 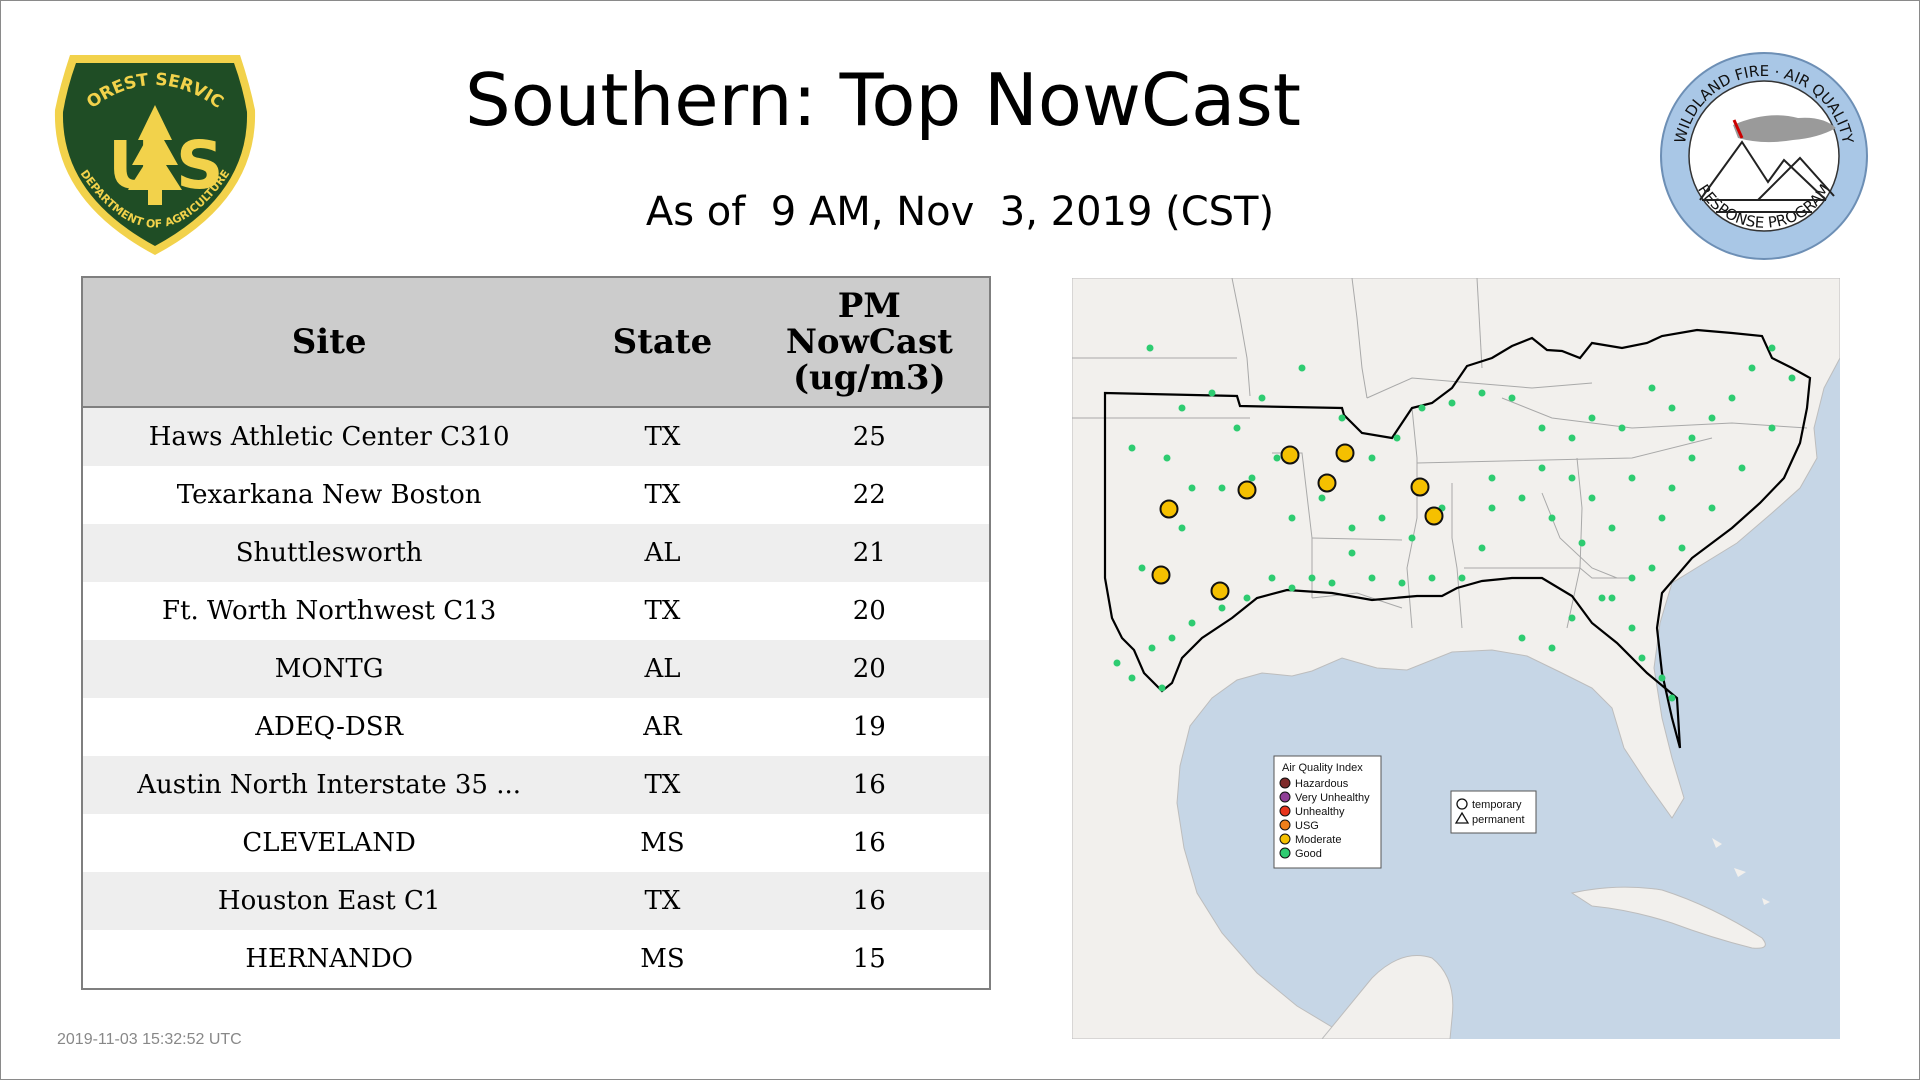 I want to click on land-islands, so click(x=1741, y=871).